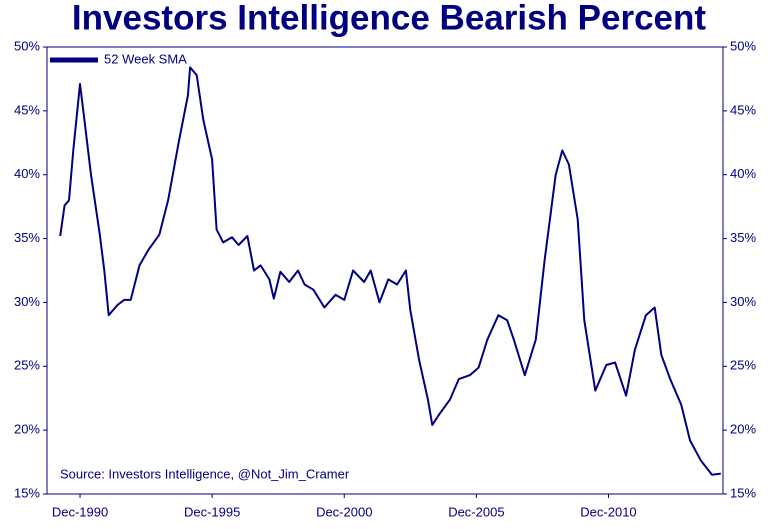 Image resolution: width=778 pixels, height=529 pixels. What do you see at coordinates (27, 173) in the screenshot?
I see `y-tick-label: 40%` at bounding box center [27, 173].